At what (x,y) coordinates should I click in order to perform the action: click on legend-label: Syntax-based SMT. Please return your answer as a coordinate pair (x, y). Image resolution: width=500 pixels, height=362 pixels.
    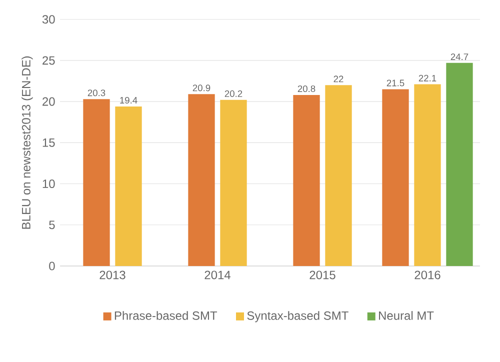
    Looking at the image, I should click on (297, 316).